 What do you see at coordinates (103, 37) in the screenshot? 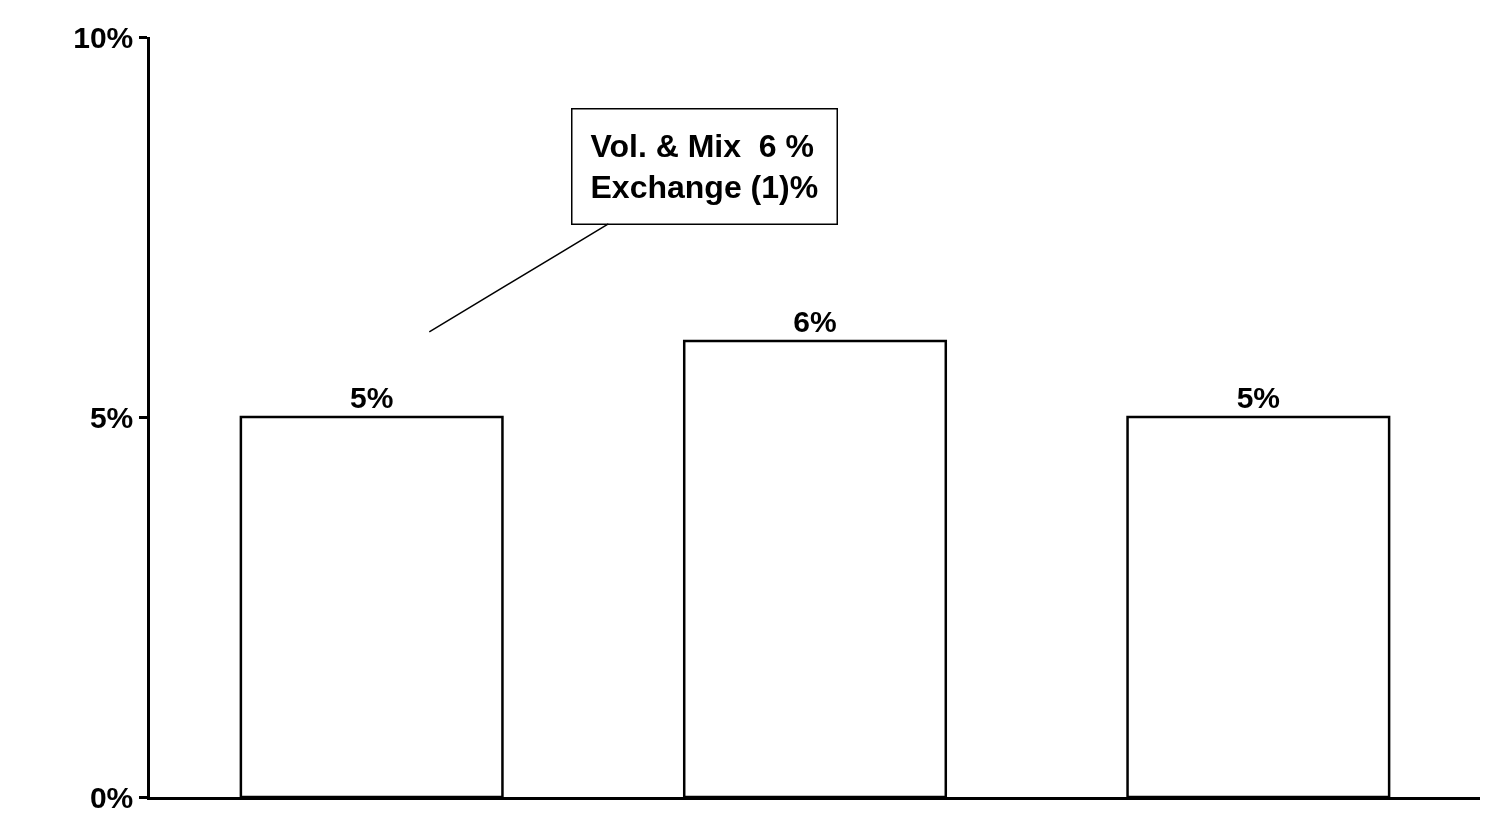
I see `y-tick-label: 10%` at bounding box center [103, 37].